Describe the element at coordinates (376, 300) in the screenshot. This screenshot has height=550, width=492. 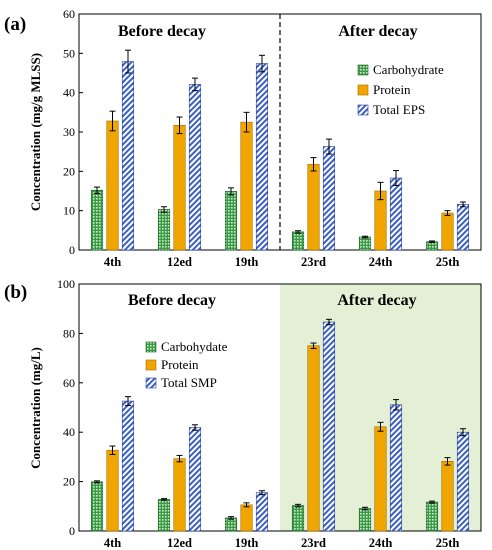
I see `panel-b-after-label: After decay` at that location.